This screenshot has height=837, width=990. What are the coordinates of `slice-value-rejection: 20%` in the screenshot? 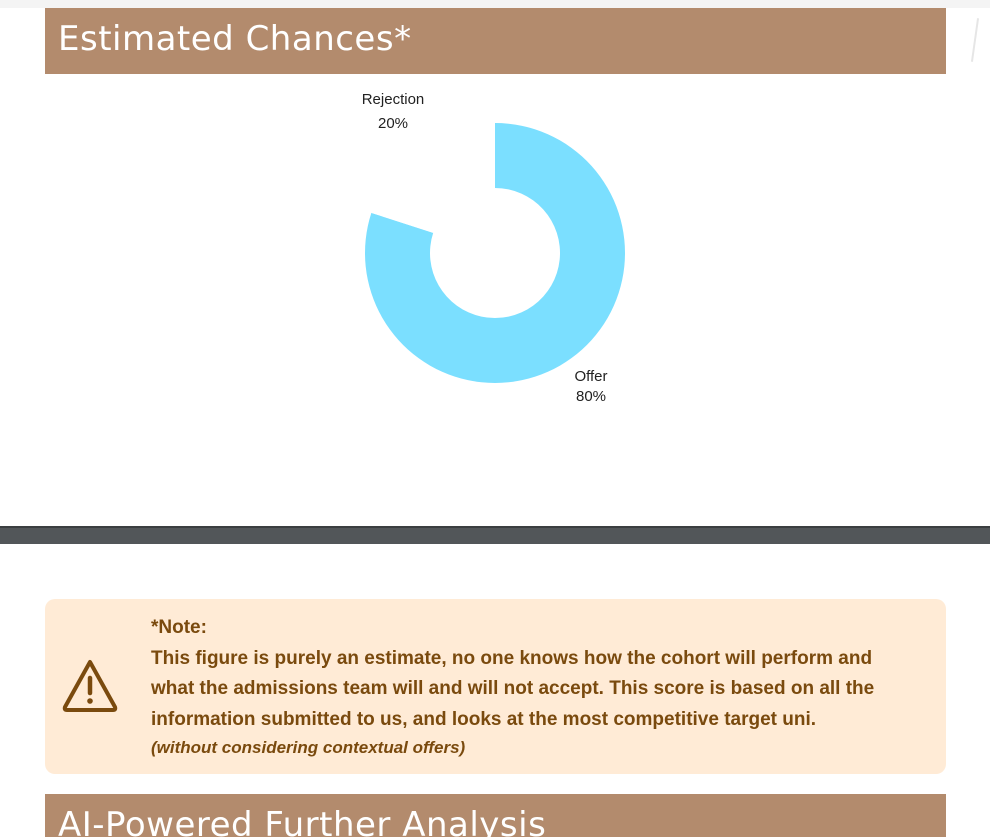 It's located at (393, 123).